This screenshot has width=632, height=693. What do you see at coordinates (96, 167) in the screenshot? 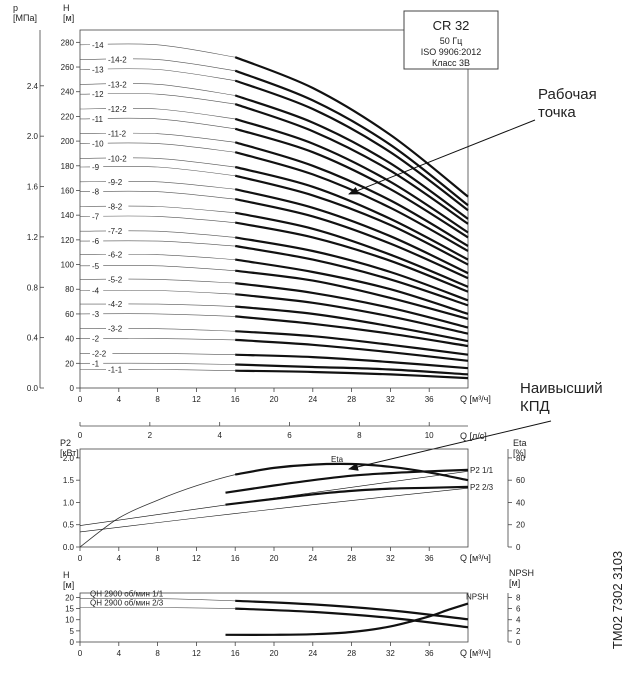
I see `curve-label: -9` at bounding box center [96, 167].